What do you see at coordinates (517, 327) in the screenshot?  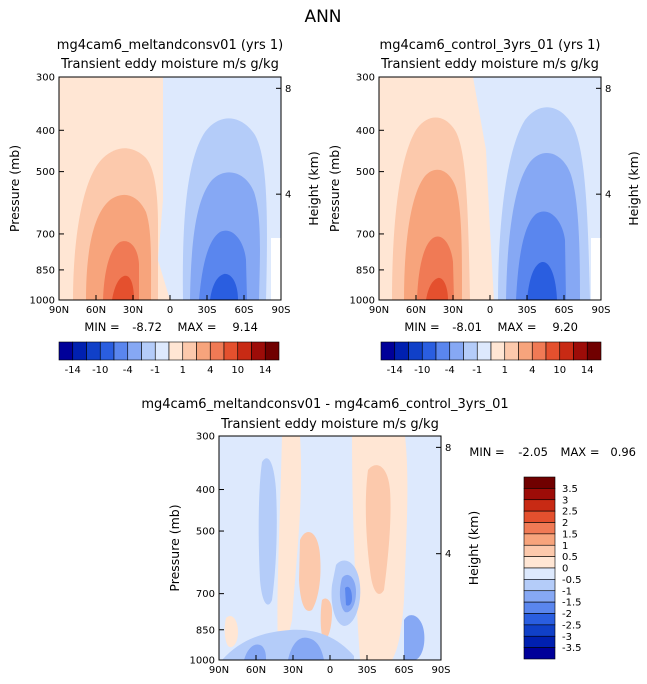 I see `panel-2-max-label: MAX =` at bounding box center [517, 327].